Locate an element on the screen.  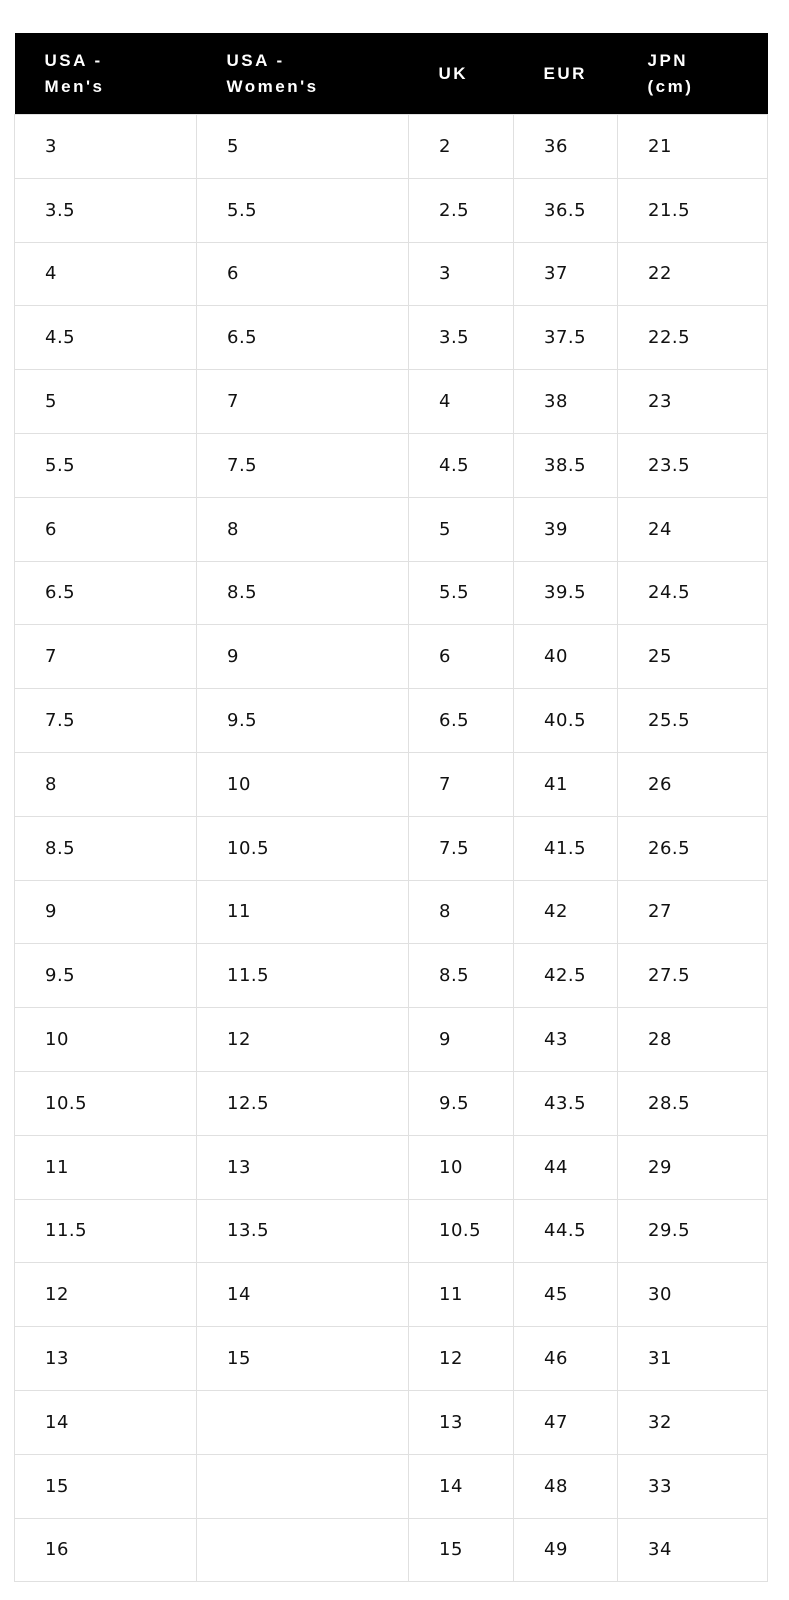
table-row: 4.5 6.5 3.5 37.5 22.5 is located at coordinates (391, 338).